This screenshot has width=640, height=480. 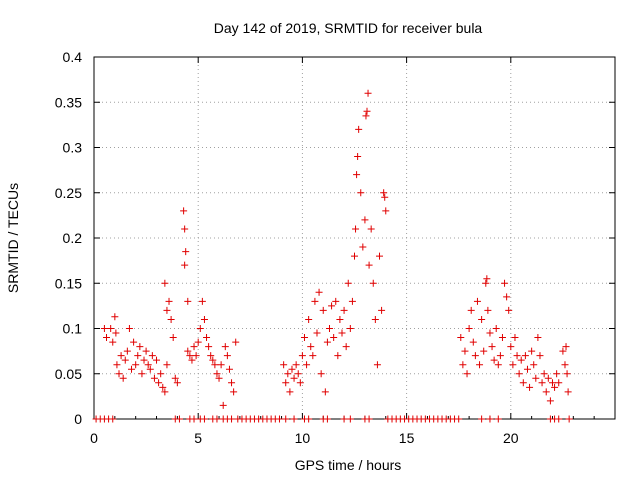 I want to click on y-tick-label: 0.15, so click(x=68, y=283).